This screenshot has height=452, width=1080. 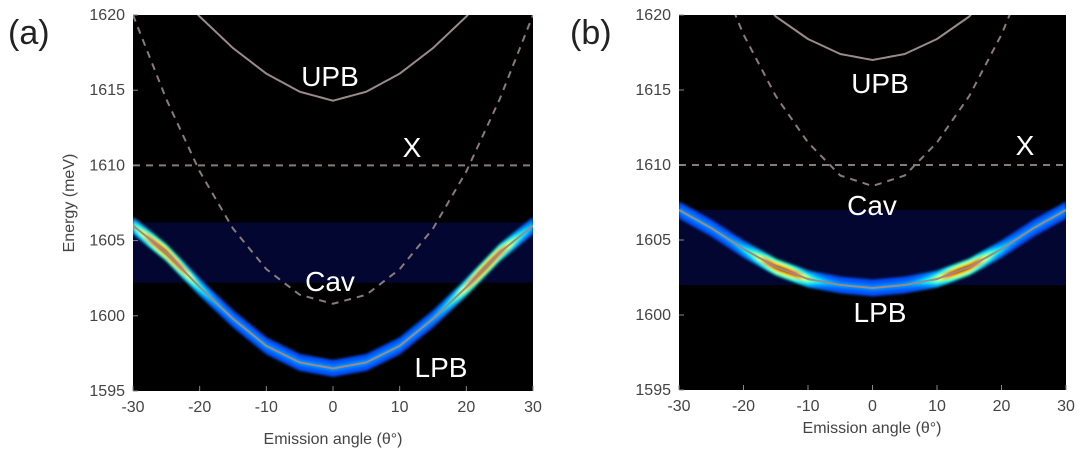 What do you see at coordinates (872, 428) in the screenshot?
I see `x-axis-title-b: Emission angle (θ°)` at bounding box center [872, 428].